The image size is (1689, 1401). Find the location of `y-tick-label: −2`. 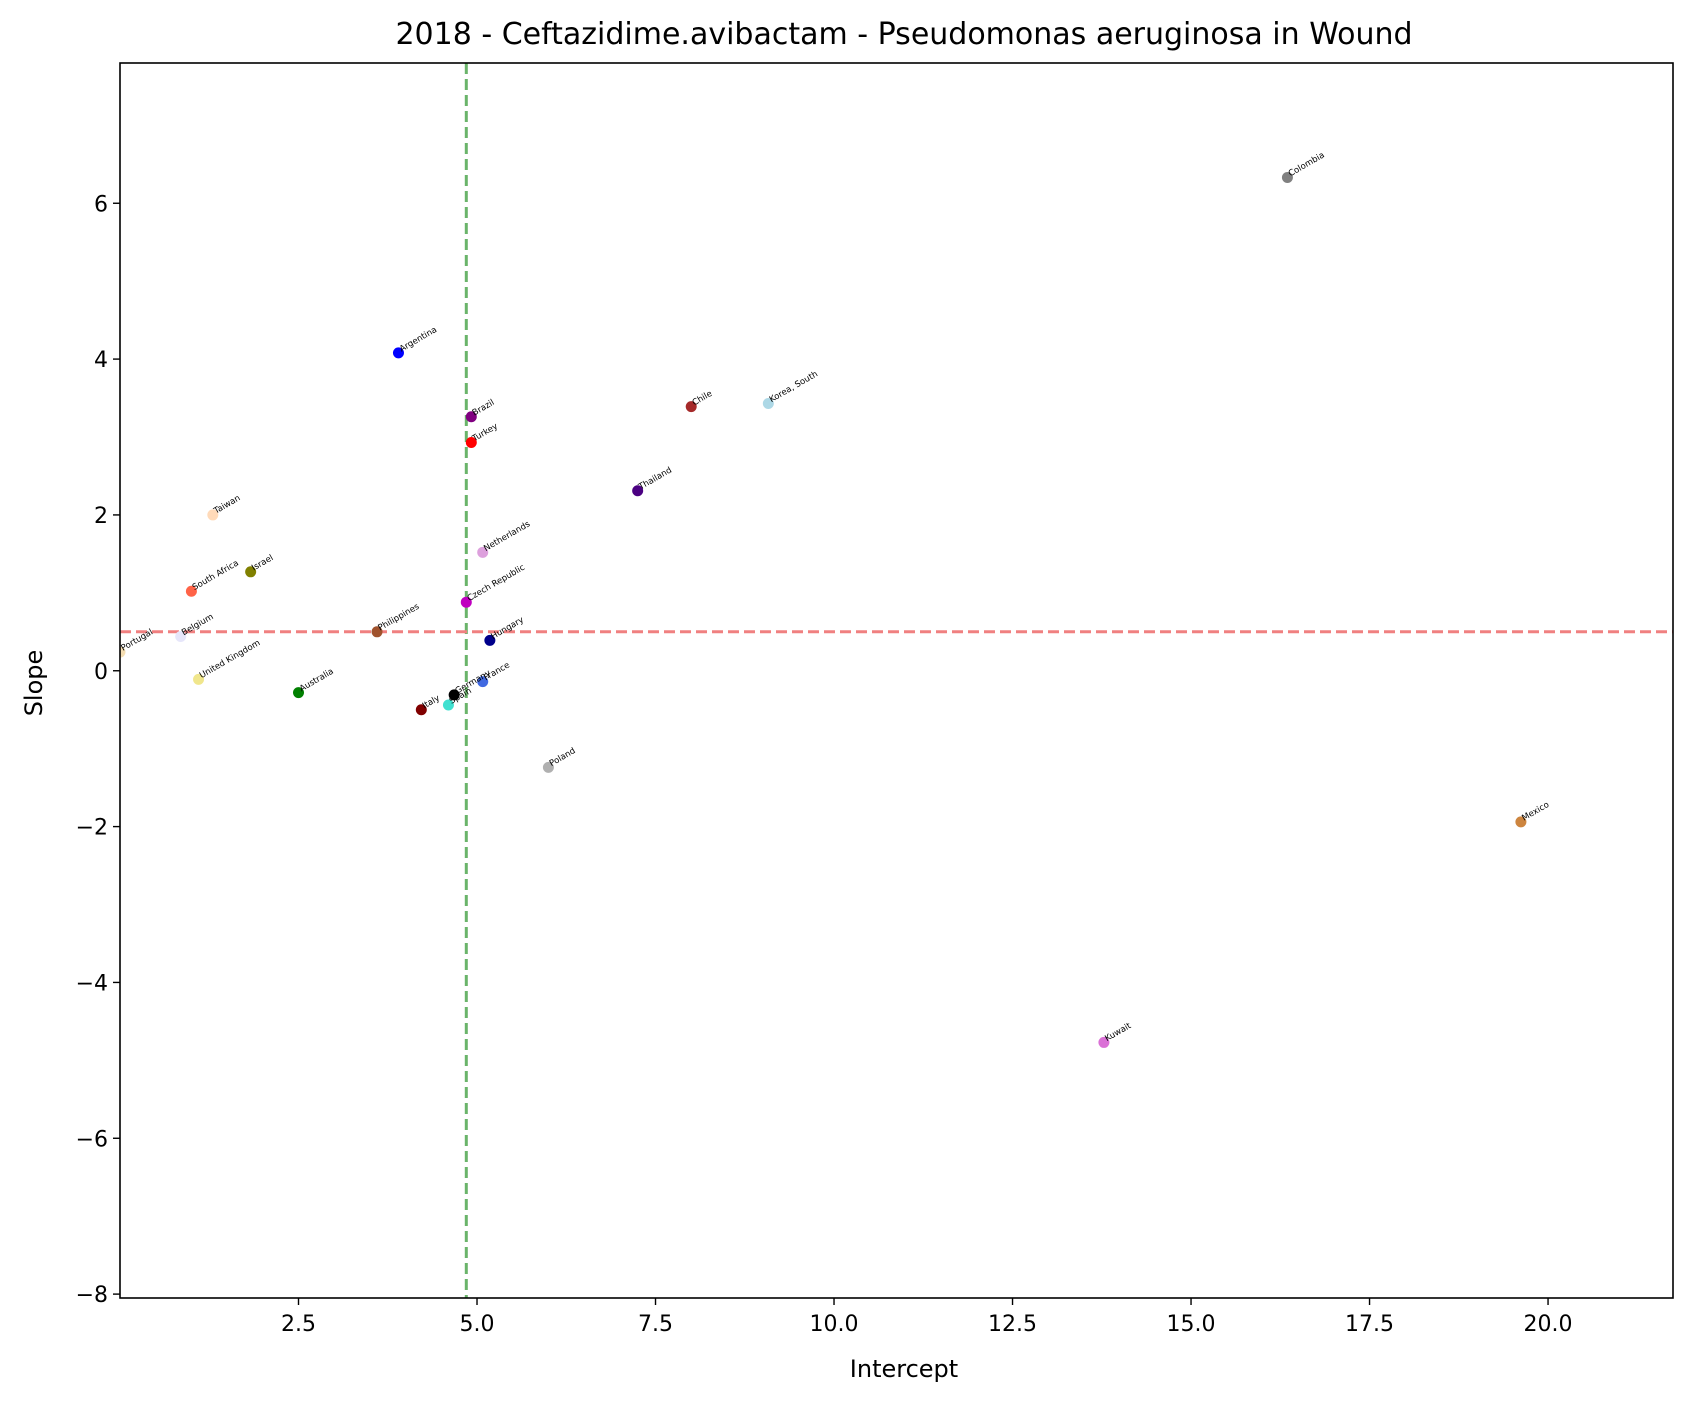

y-tick-label: −2 is located at coordinates (92, 828).